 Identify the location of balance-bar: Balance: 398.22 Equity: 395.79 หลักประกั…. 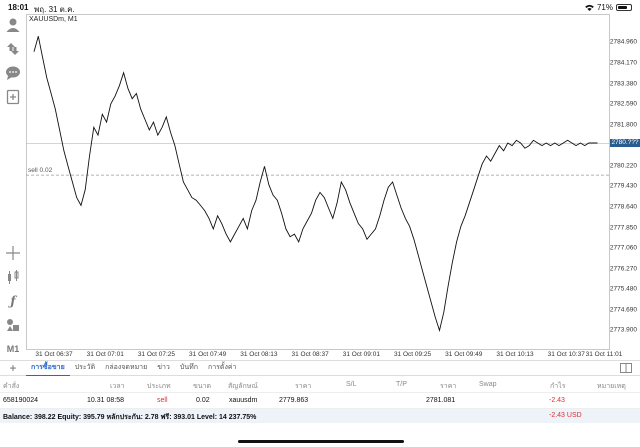
(320, 416).